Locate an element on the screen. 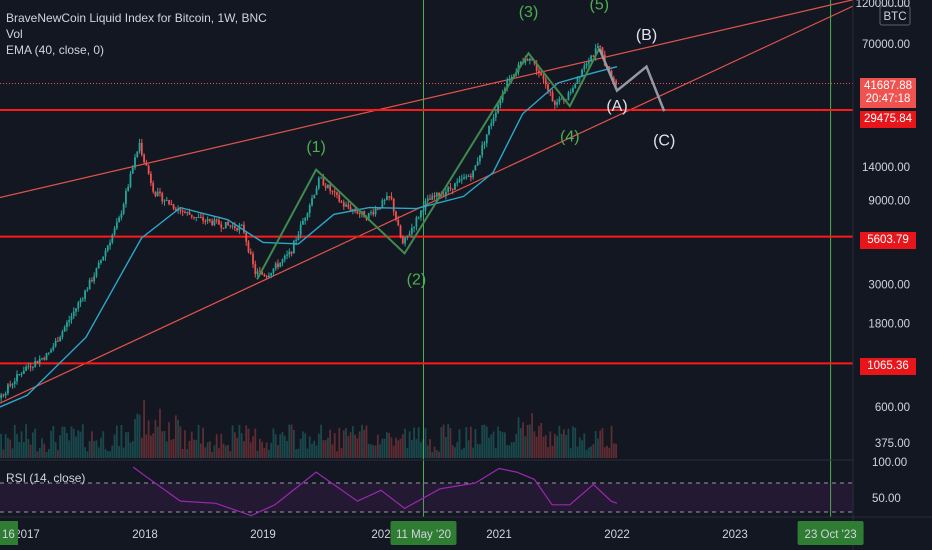 Image resolution: width=932 pixels, height=550 pixels. wave-label-5: (A) is located at coordinates (616, 106).